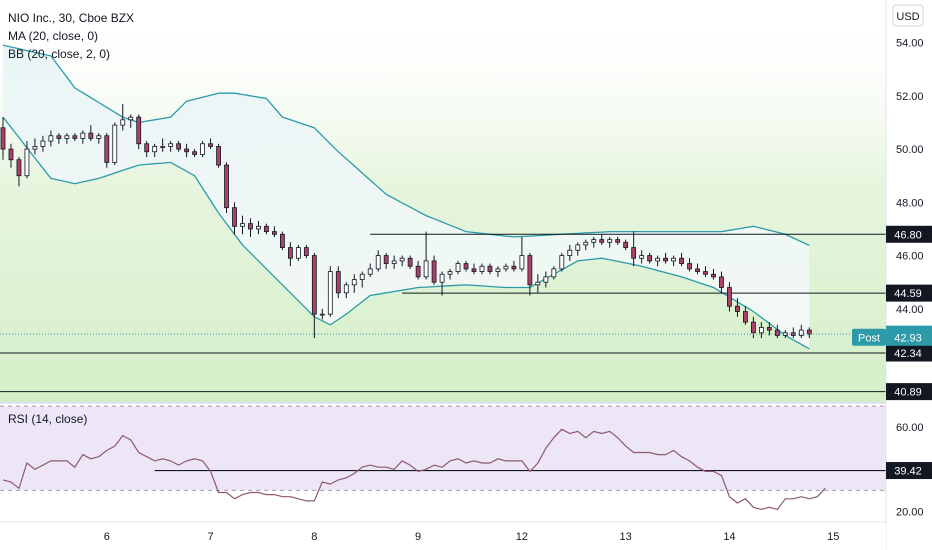  What do you see at coordinates (909, 234) in the screenshot?
I see `level-0-badge` at bounding box center [909, 234].